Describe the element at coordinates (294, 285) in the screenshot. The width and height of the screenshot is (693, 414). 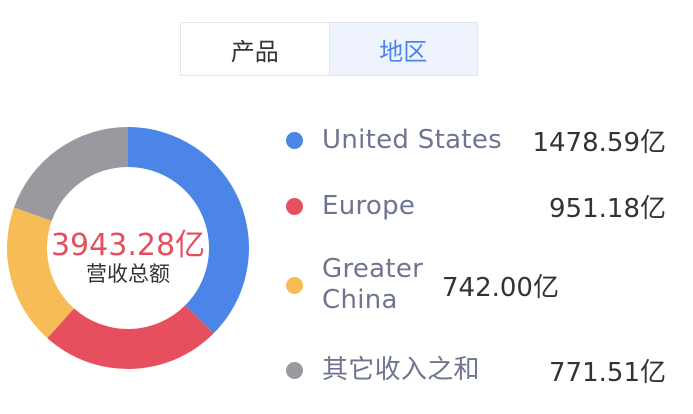
I see `legend-dot-yellow` at that location.